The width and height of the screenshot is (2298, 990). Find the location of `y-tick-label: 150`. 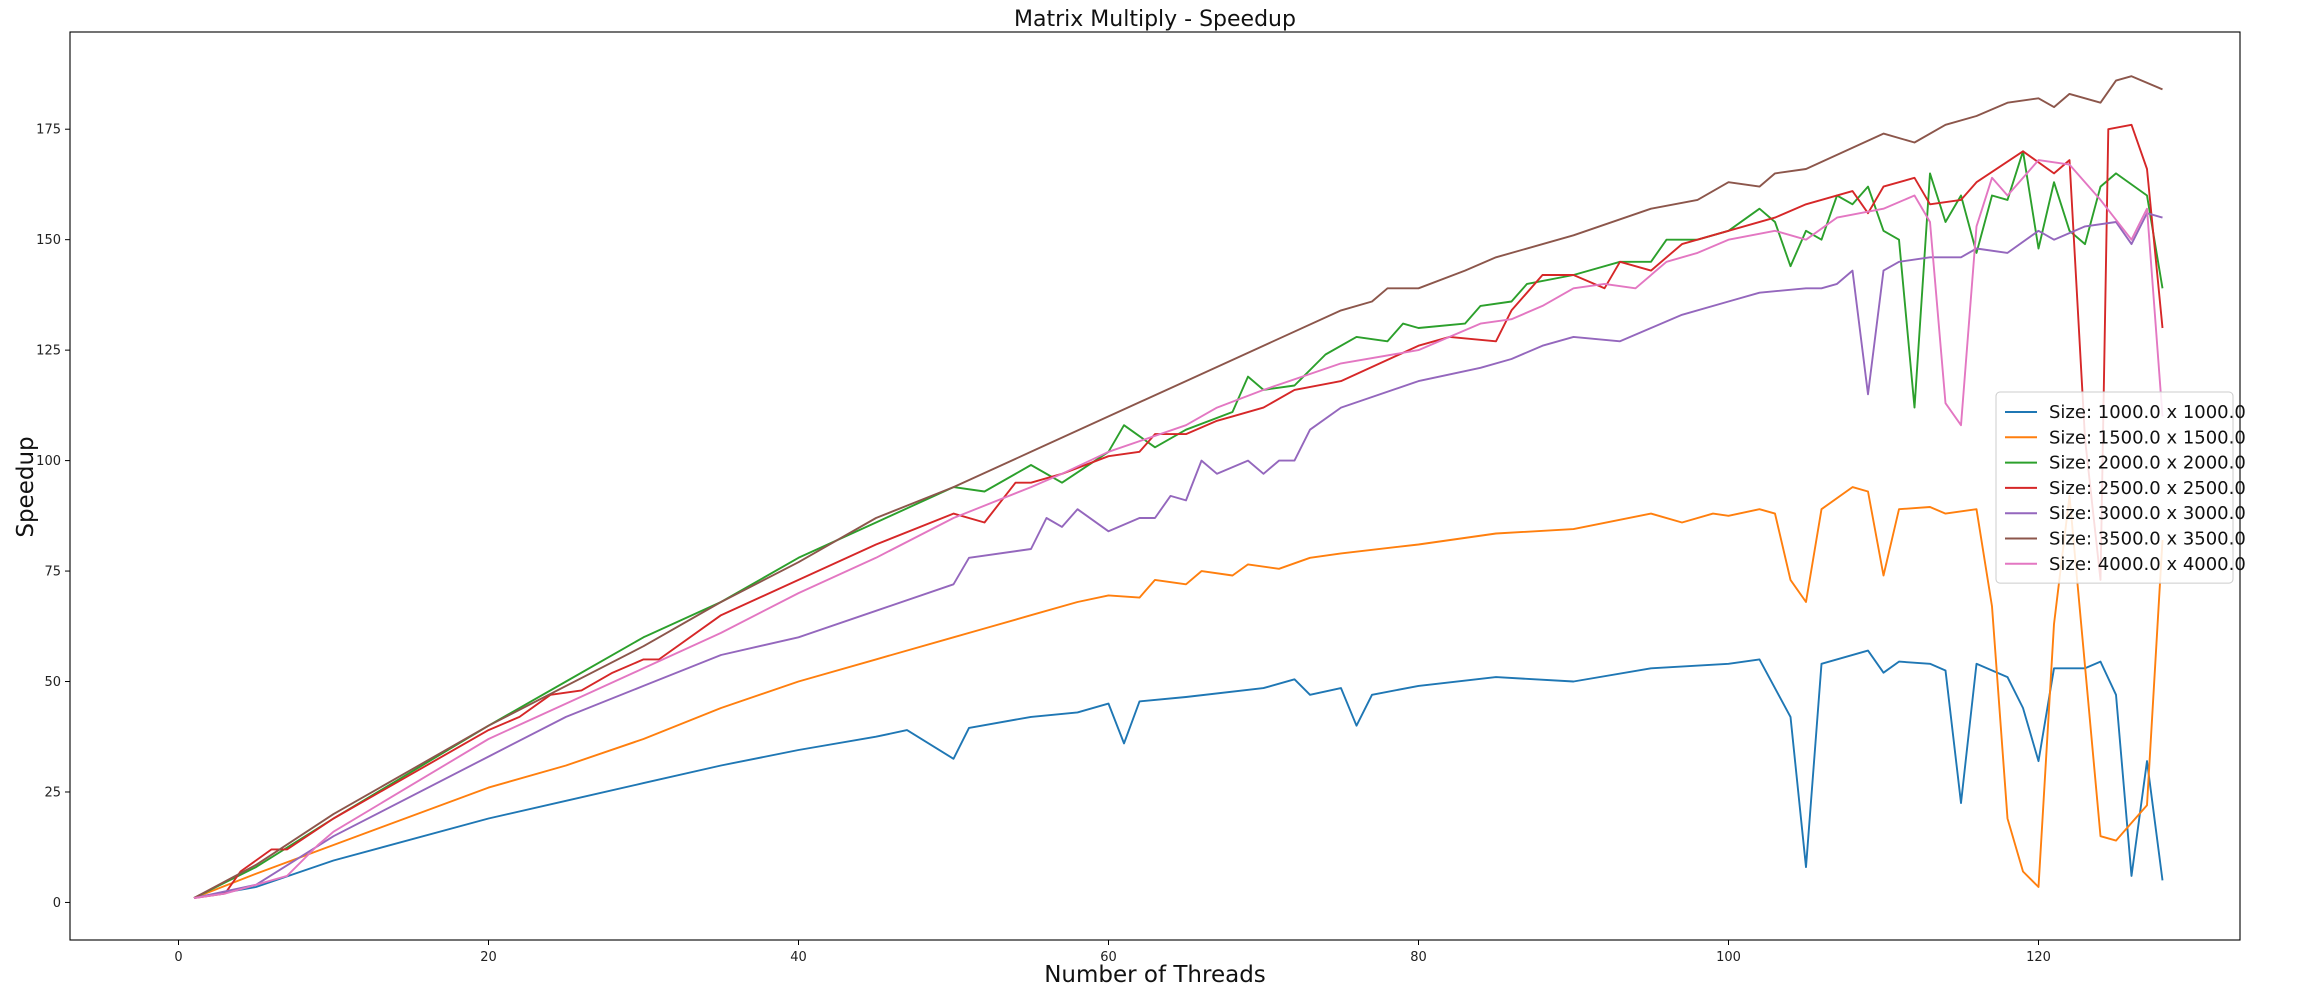

y-tick-label: 150 is located at coordinates (48, 240).